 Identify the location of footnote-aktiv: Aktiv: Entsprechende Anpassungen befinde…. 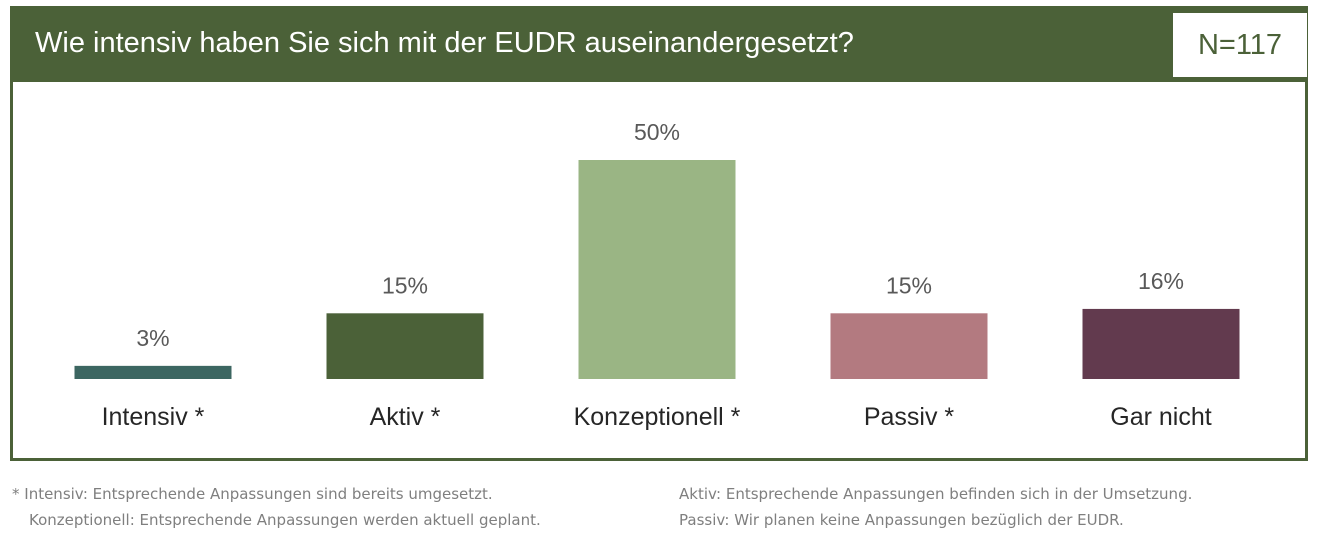
(936, 494).